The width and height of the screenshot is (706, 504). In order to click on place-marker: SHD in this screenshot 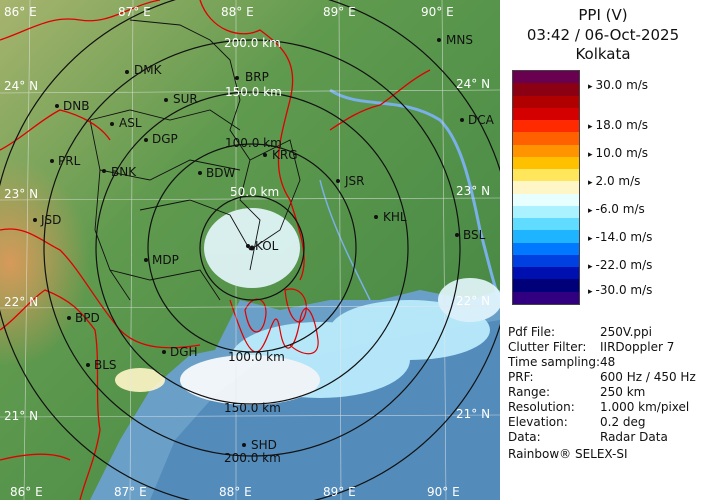, I will do `click(259, 445)`.